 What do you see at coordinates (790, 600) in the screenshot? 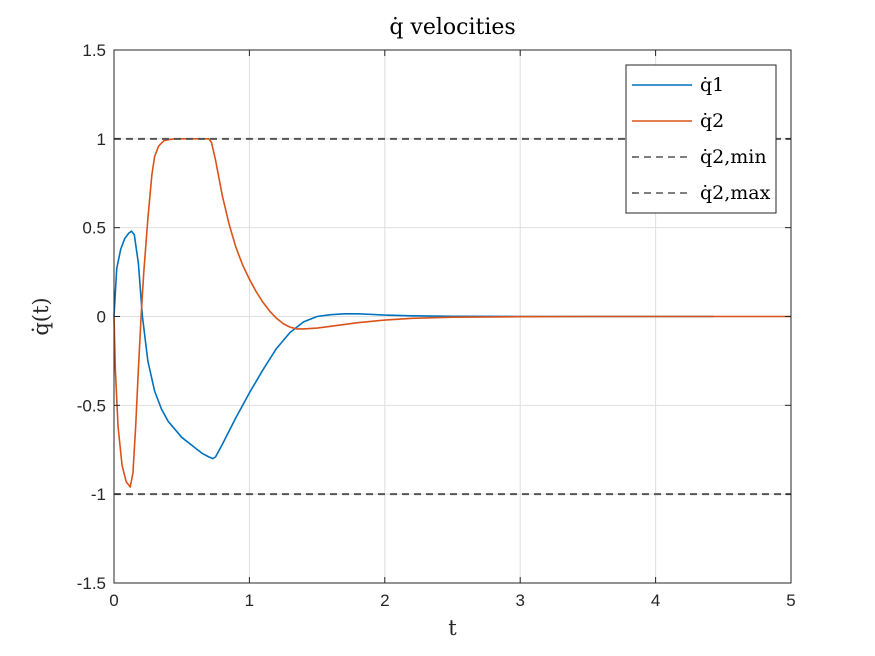
I see `x-tick-label: 5` at bounding box center [790, 600].